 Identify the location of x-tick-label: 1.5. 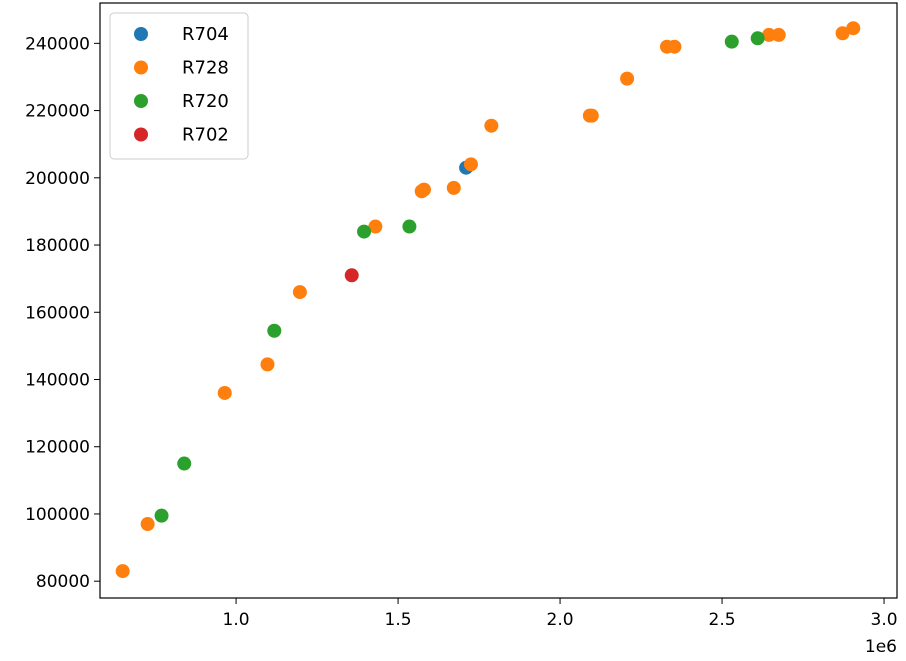
(398, 620).